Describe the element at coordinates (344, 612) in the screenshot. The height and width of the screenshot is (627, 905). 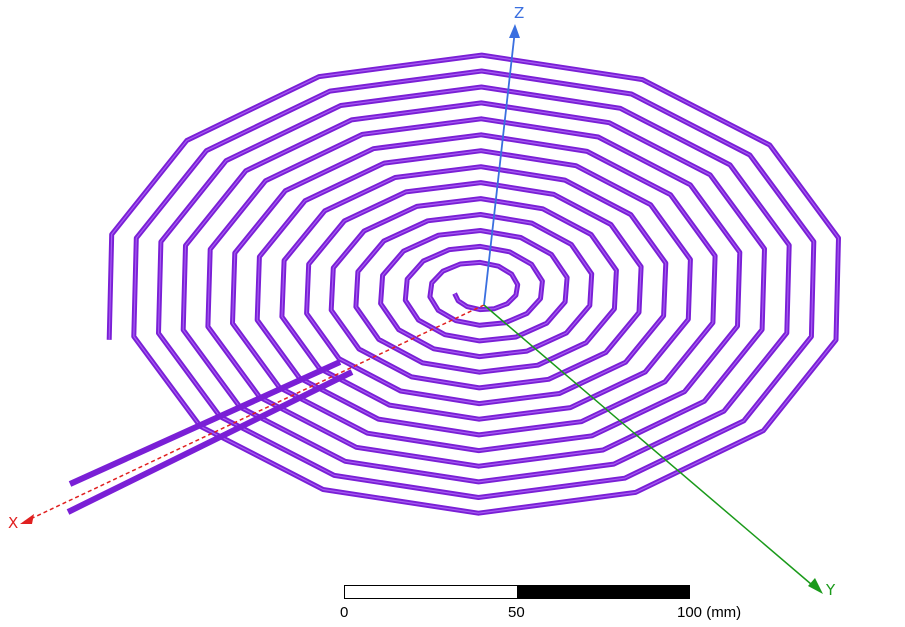
I see `scale-tick-0: 0` at that location.